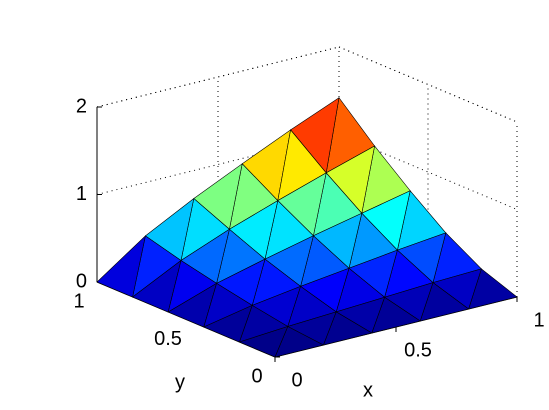 This screenshot has height=410, width=549. I want to click on z-tick-label: 1, so click(81, 194).